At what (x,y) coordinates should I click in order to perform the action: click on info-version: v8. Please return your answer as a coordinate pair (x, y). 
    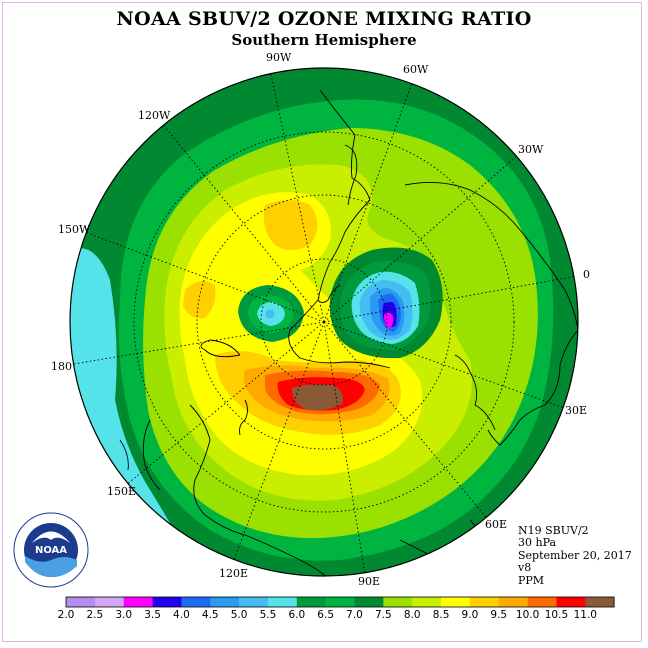
    Looking at the image, I should click on (525, 568).